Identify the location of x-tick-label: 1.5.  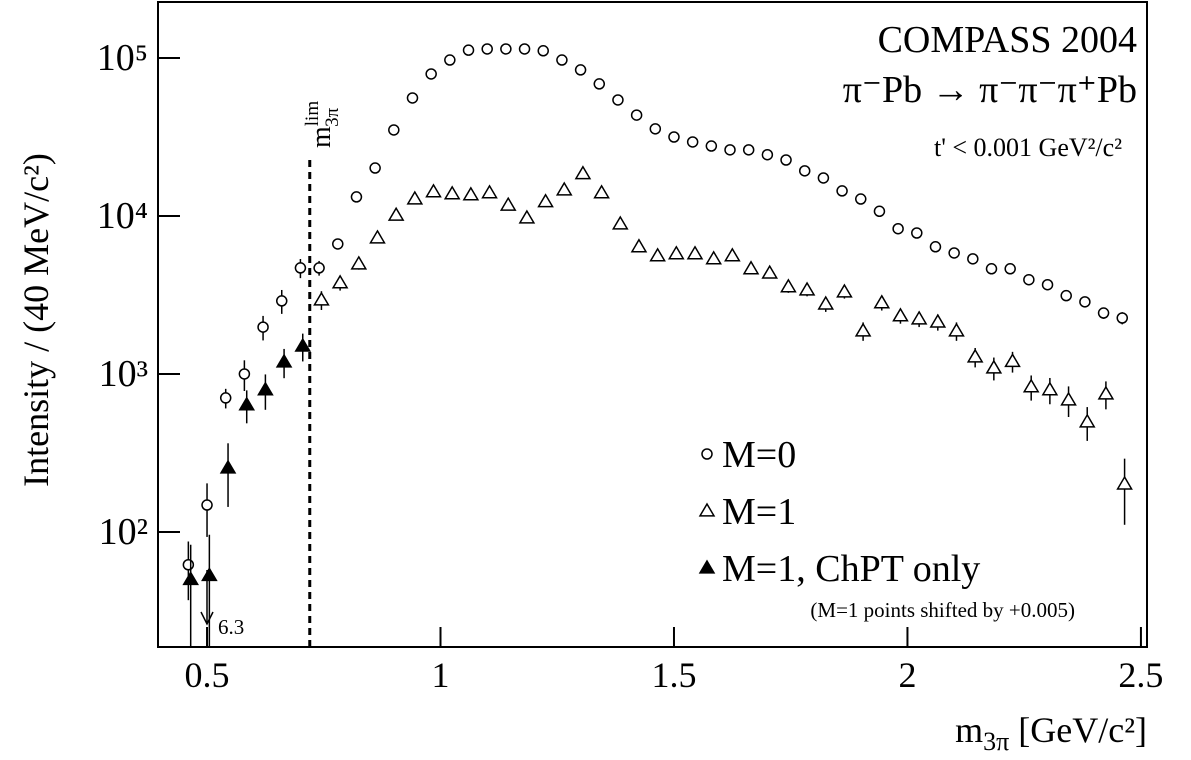
(673, 675).